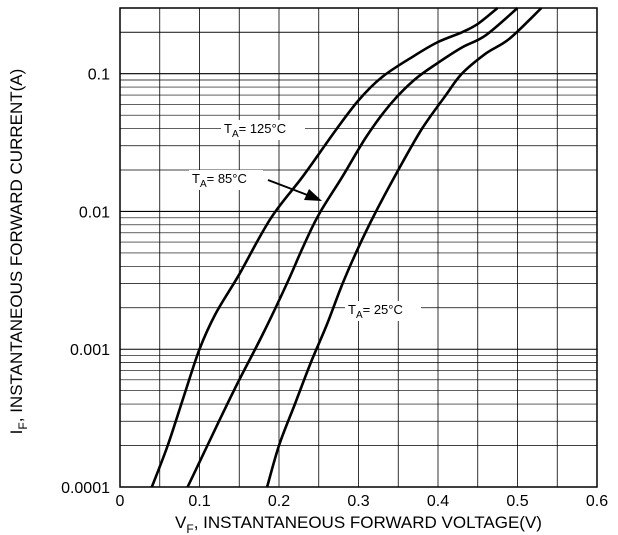 The width and height of the screenshot is (618, 535). What do you see at coordinates (85, 282) in the screenshot?
I see `y-tick-labels: 0.0001 0.001 0.01 0.1` at bounding box center [85, 282].